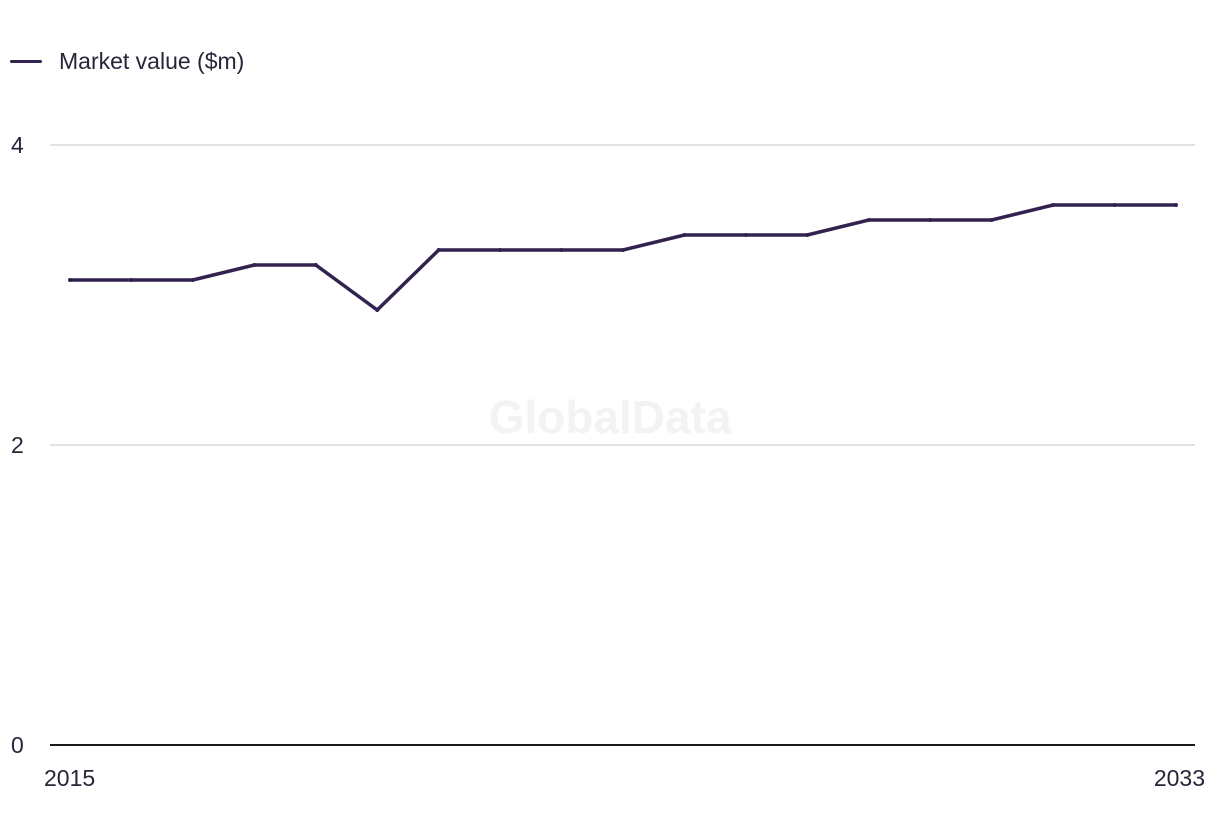  I want to click on series-group, so click(623, 258).